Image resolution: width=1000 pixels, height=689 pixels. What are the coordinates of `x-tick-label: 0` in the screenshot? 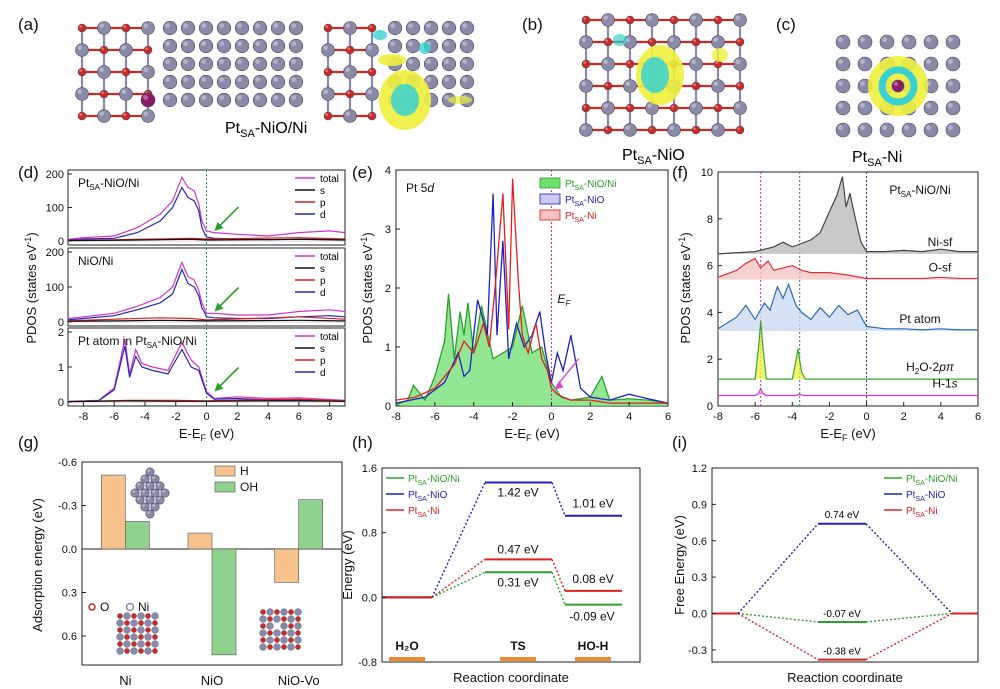 It's located at (551, 417).